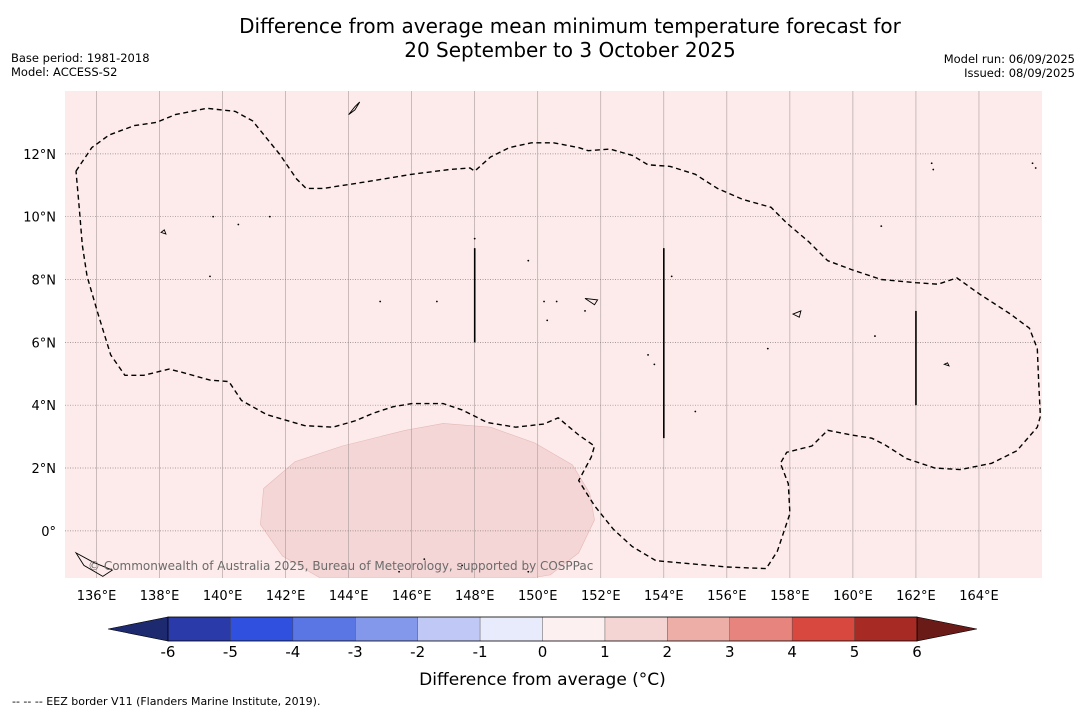  Describe the element at coordinates (695, 343) in the screenshot. I see `boundary-lines` at that location.